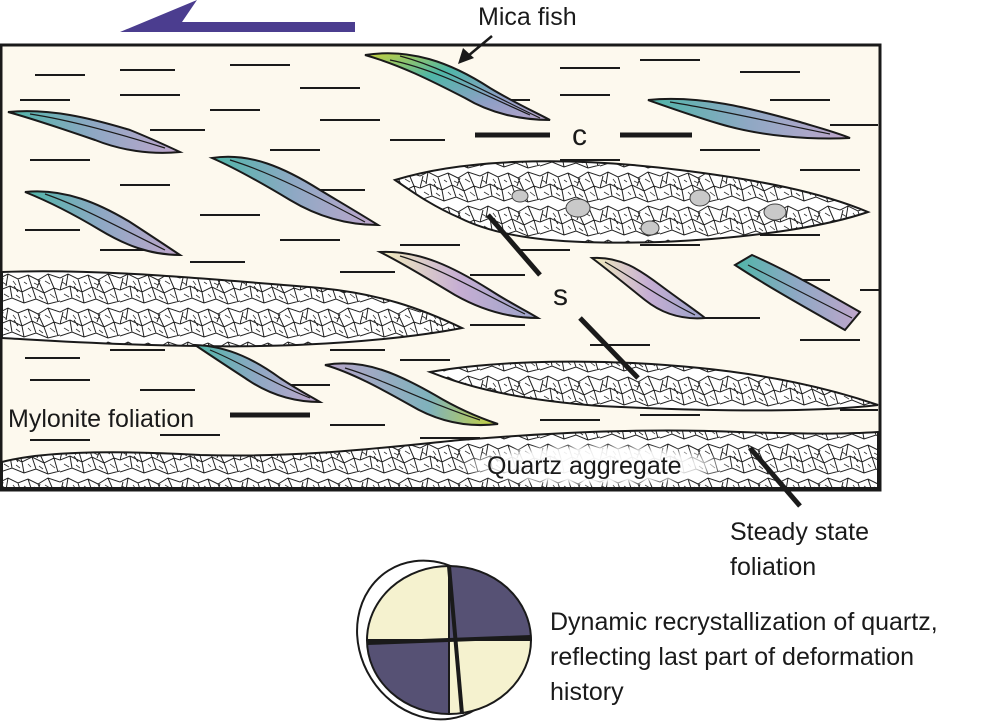 The height and width of the screenshot is (723, 998). What do you see at coordinates (579, 135) in the screenshot?
I see `label-c-plane: c` at bounding box center [579, 135].